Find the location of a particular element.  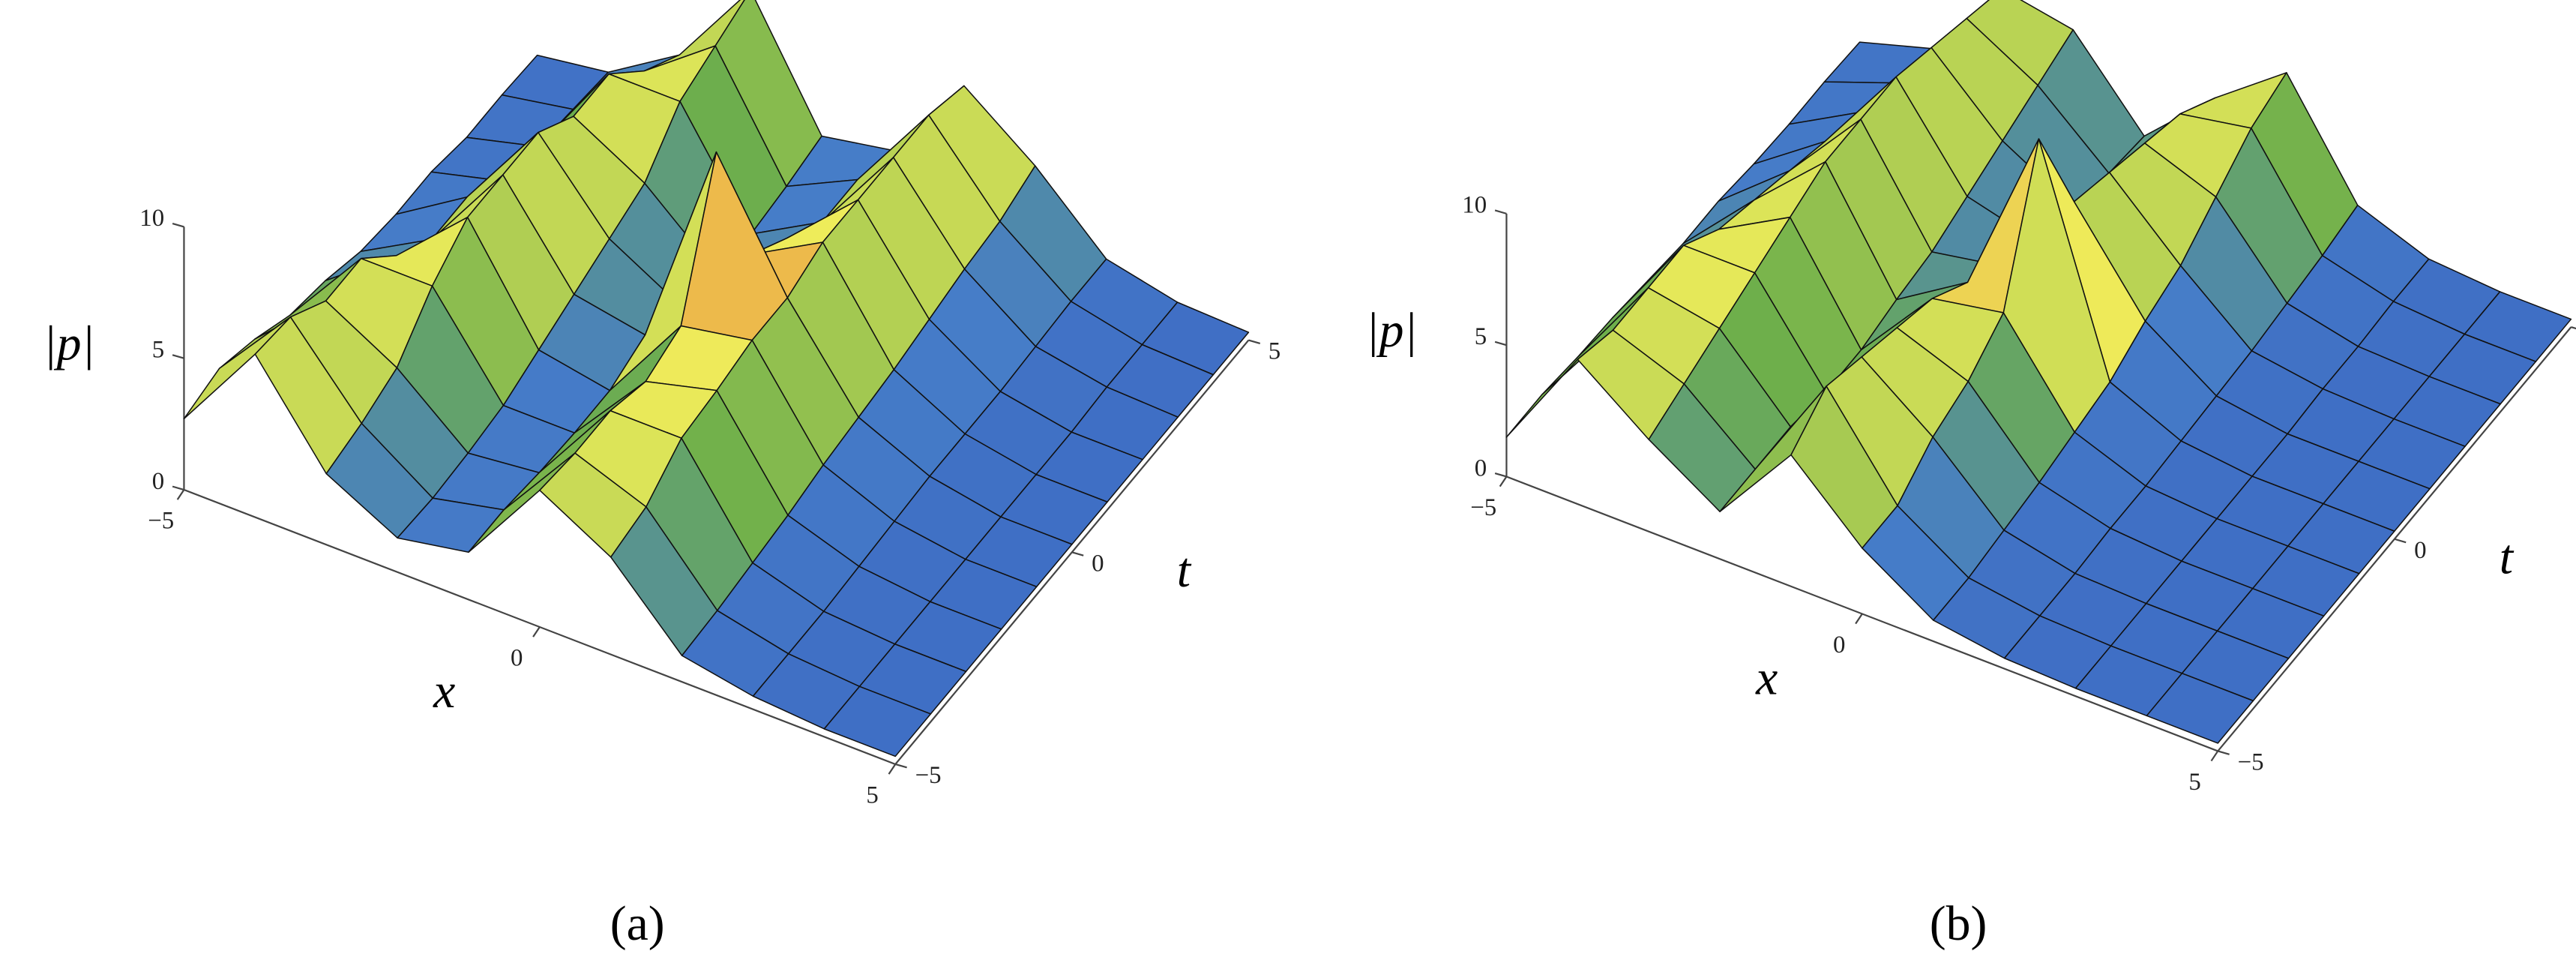

panel-label: (a) is located at coordinates (637, 923).